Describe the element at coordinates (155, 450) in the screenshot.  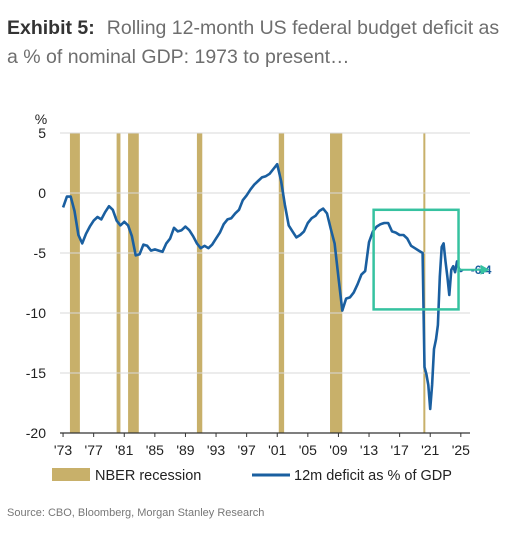
I see `x-tick-label: '85` at that location.